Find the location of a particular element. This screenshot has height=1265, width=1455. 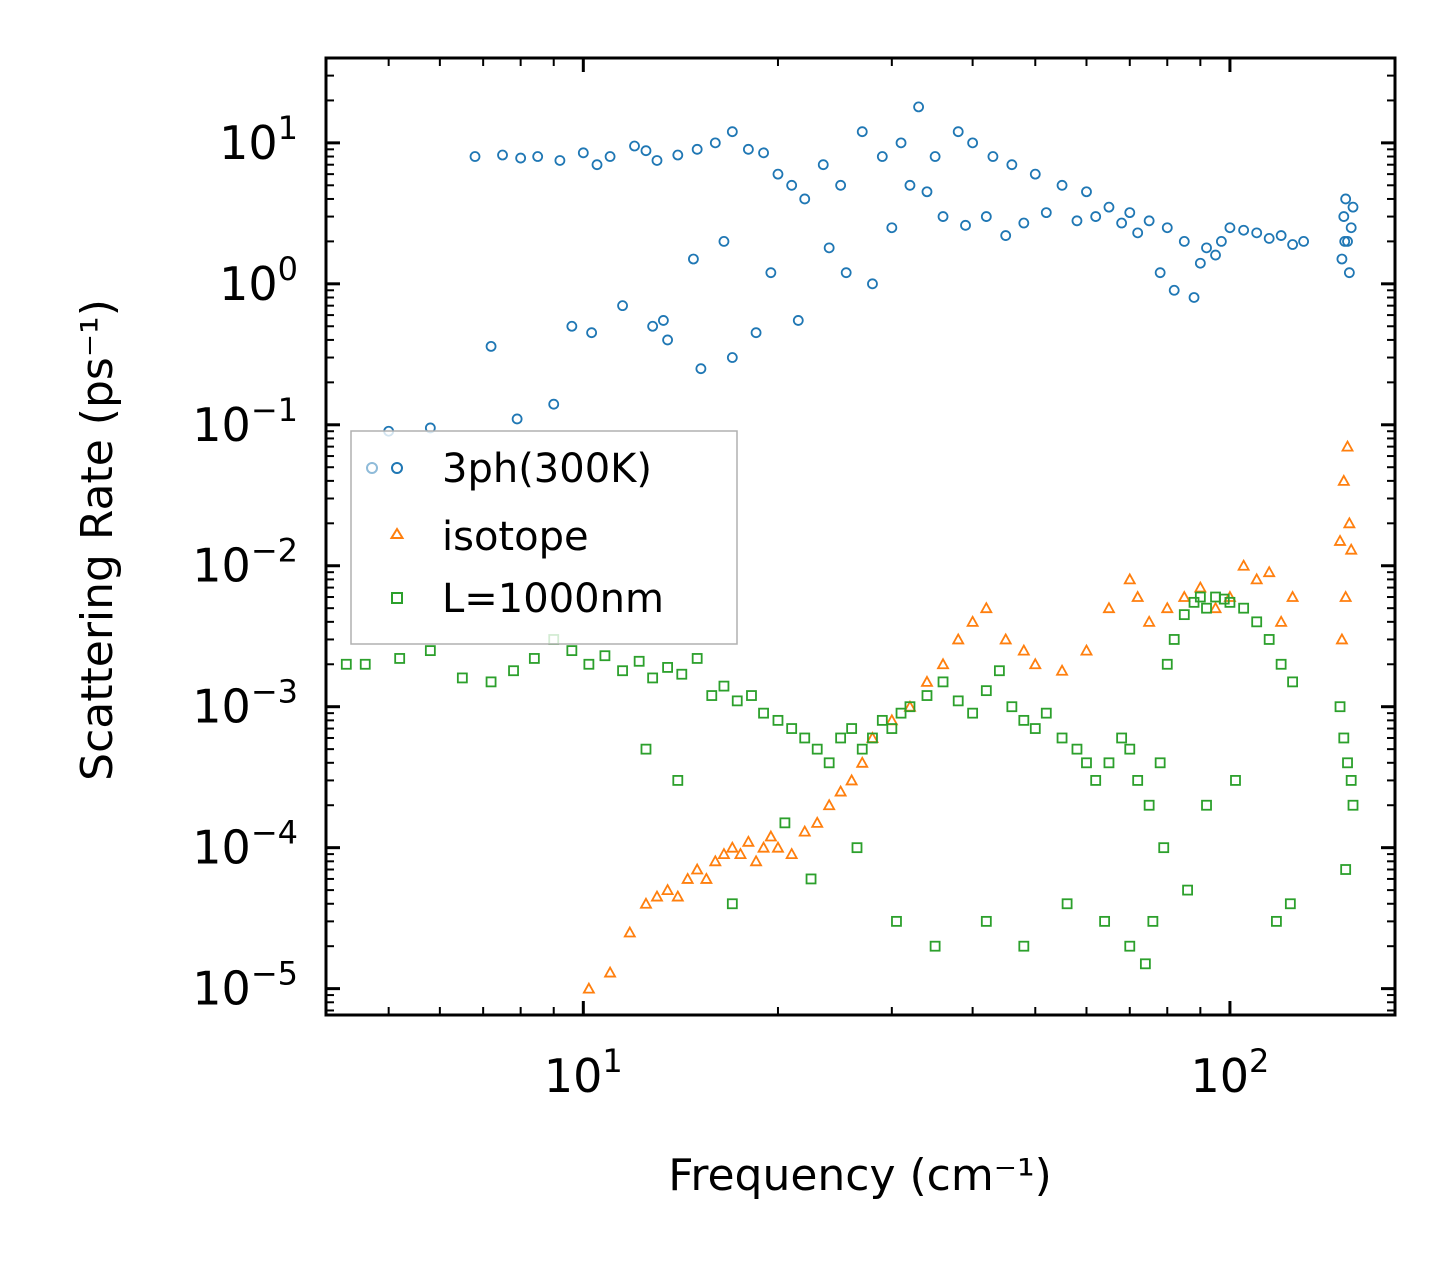

y-tick-label: 10⁻¹ is located at coordinates (245, 421).